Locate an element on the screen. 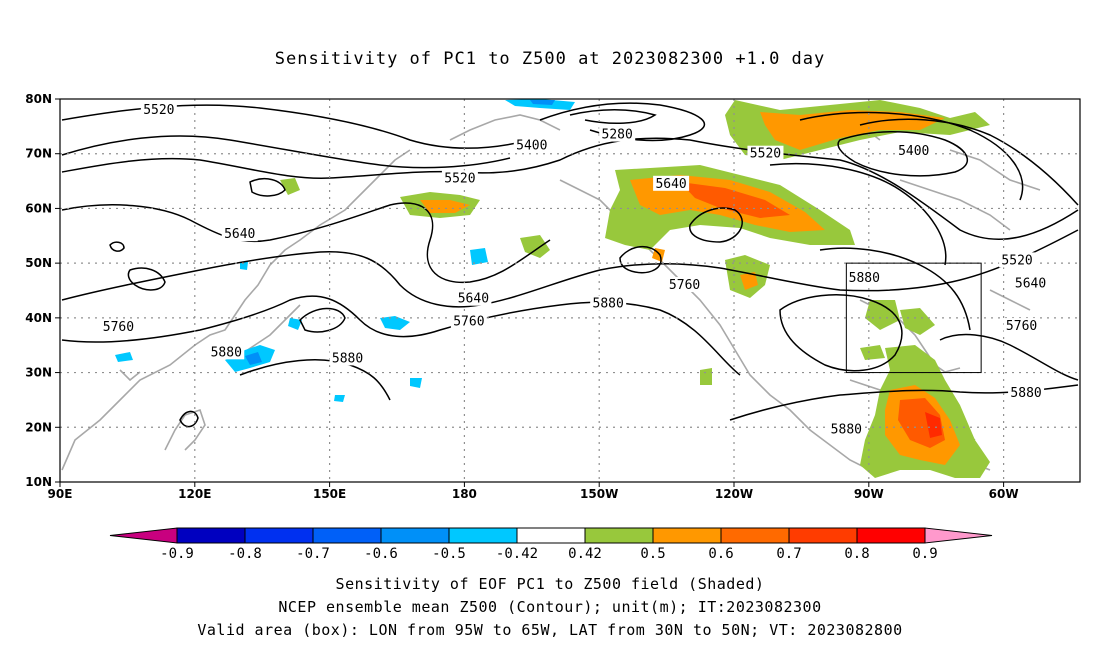 This screenshot has width=1100, height=650. colorbar-label: 0.9 is located at coordinates (924, 554).